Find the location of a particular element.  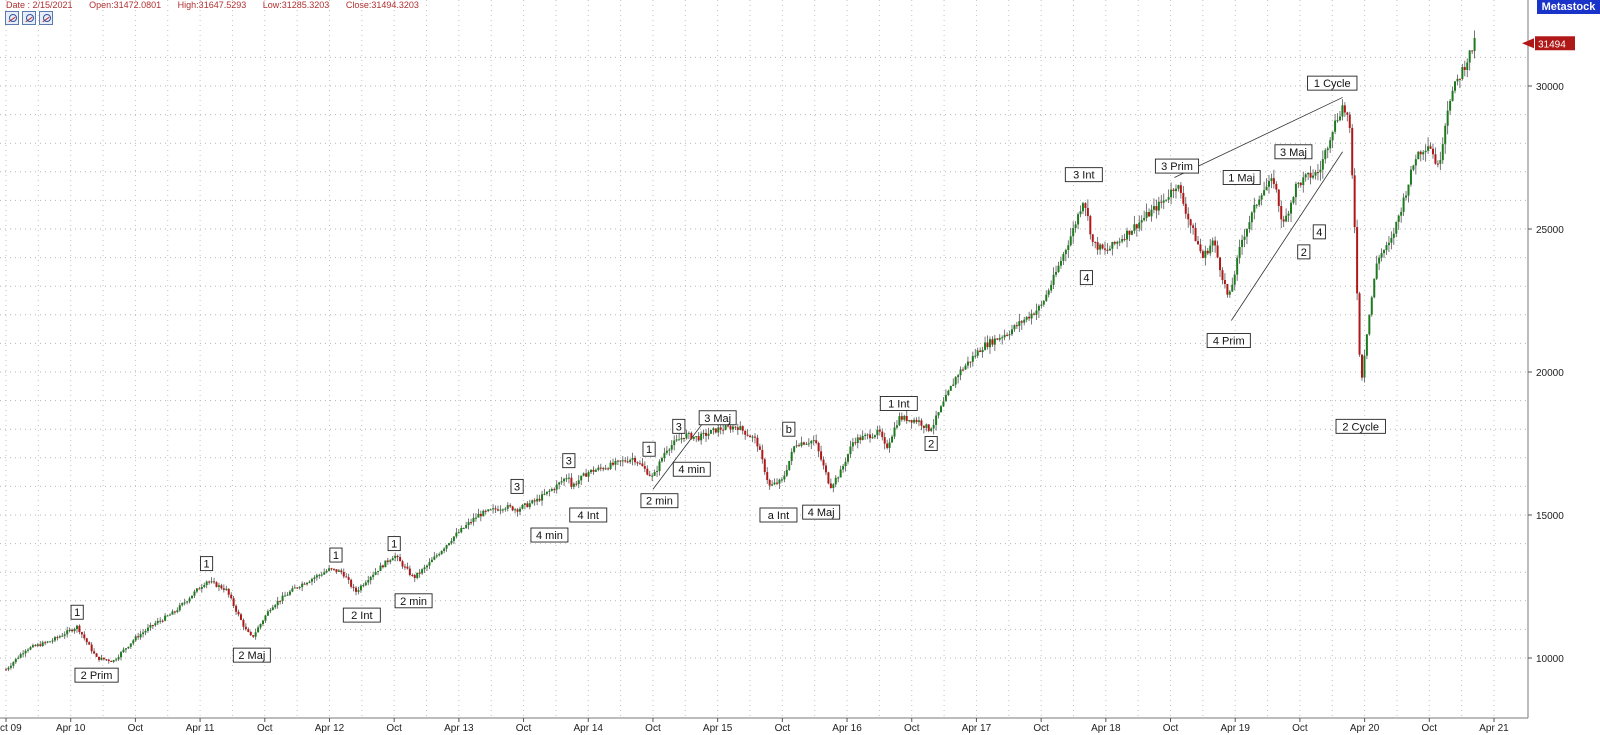

x-tick-label: Apr 11 is located at coordinates (200, 728).